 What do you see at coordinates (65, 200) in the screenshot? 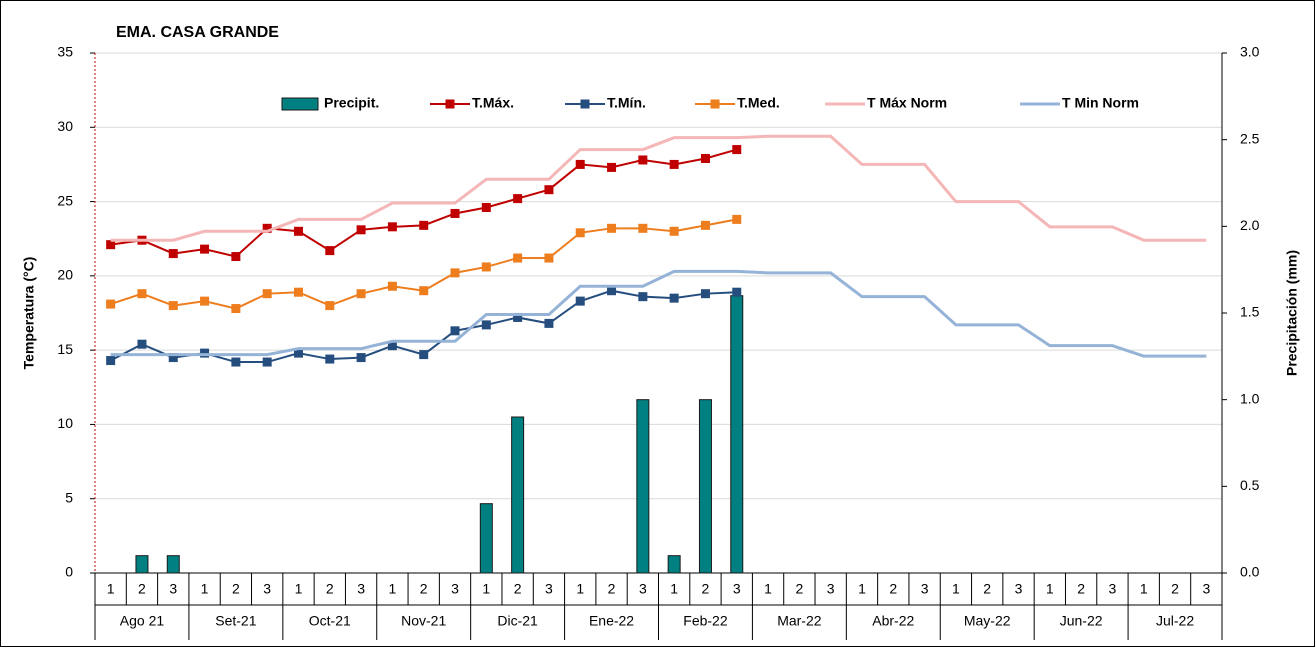
I see `y-tick-label: 25` at bounding box center [65, 200].